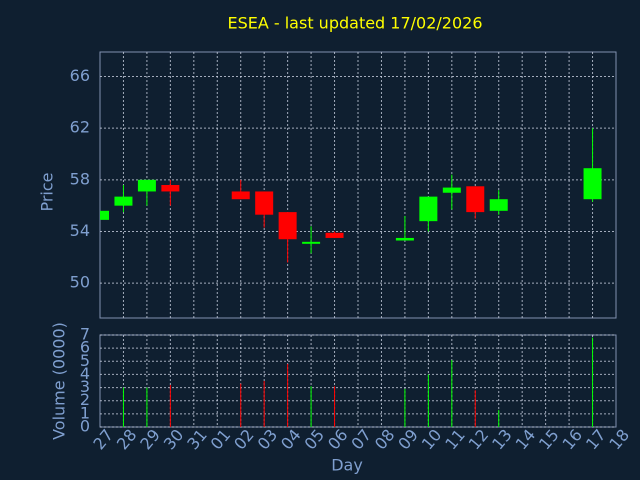 This screenshot has height=480, width=640. What do you see at coordinates (85, 386) in the screenshot?
I see `volume-tick-label: 3` at bounding box center [85, 386].